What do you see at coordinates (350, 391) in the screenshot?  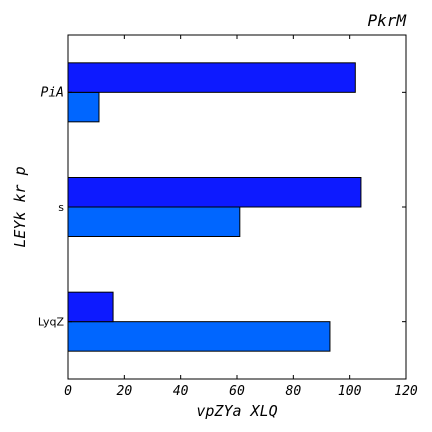 I see `x-tick-label: 100` at bounding box center [350, 391].